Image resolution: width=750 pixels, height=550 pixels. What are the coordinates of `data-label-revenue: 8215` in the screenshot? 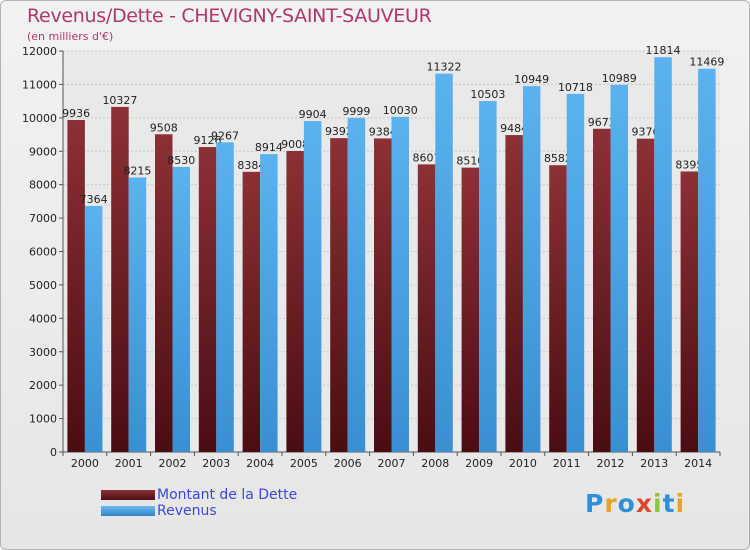 It's located at (137, 170).